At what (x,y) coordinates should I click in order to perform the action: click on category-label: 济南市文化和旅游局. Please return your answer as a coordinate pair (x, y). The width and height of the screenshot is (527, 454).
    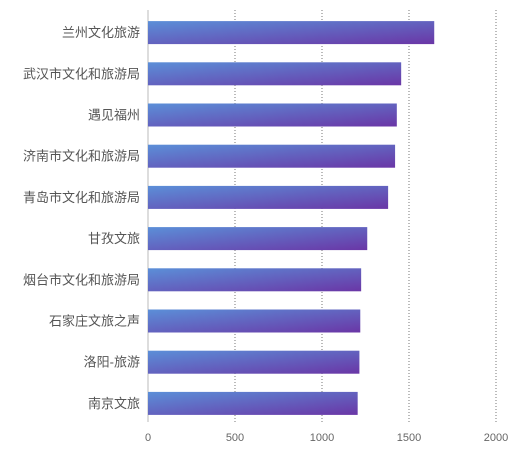
    Looking at the image, I should click on (81, 156).